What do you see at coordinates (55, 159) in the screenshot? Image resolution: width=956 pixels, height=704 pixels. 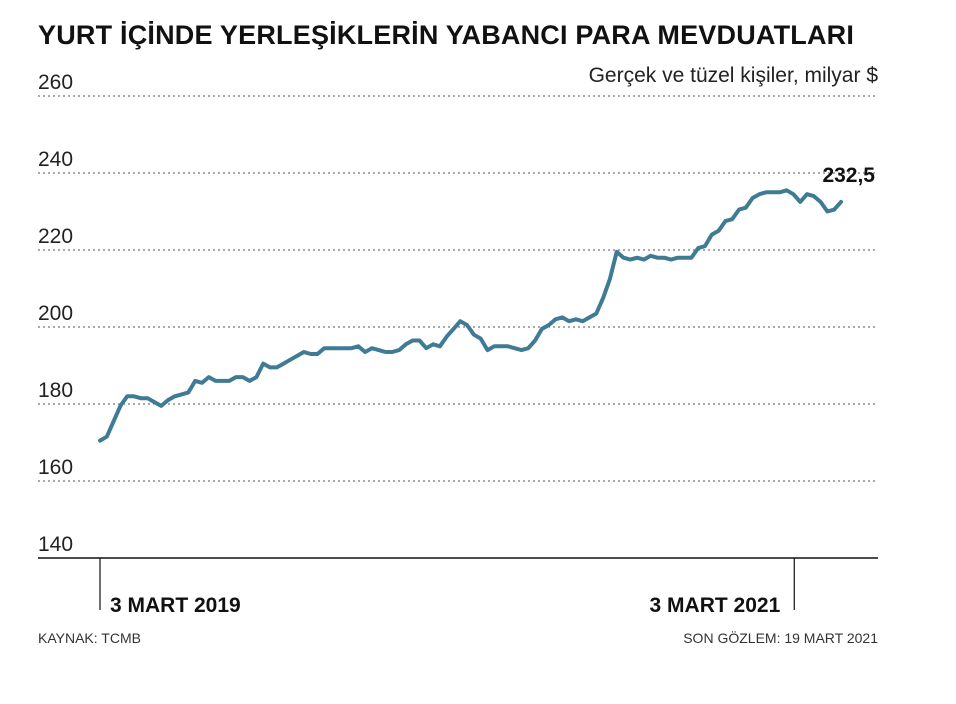 I see `y-tick-label: 240` at bounding box center [55, 159].